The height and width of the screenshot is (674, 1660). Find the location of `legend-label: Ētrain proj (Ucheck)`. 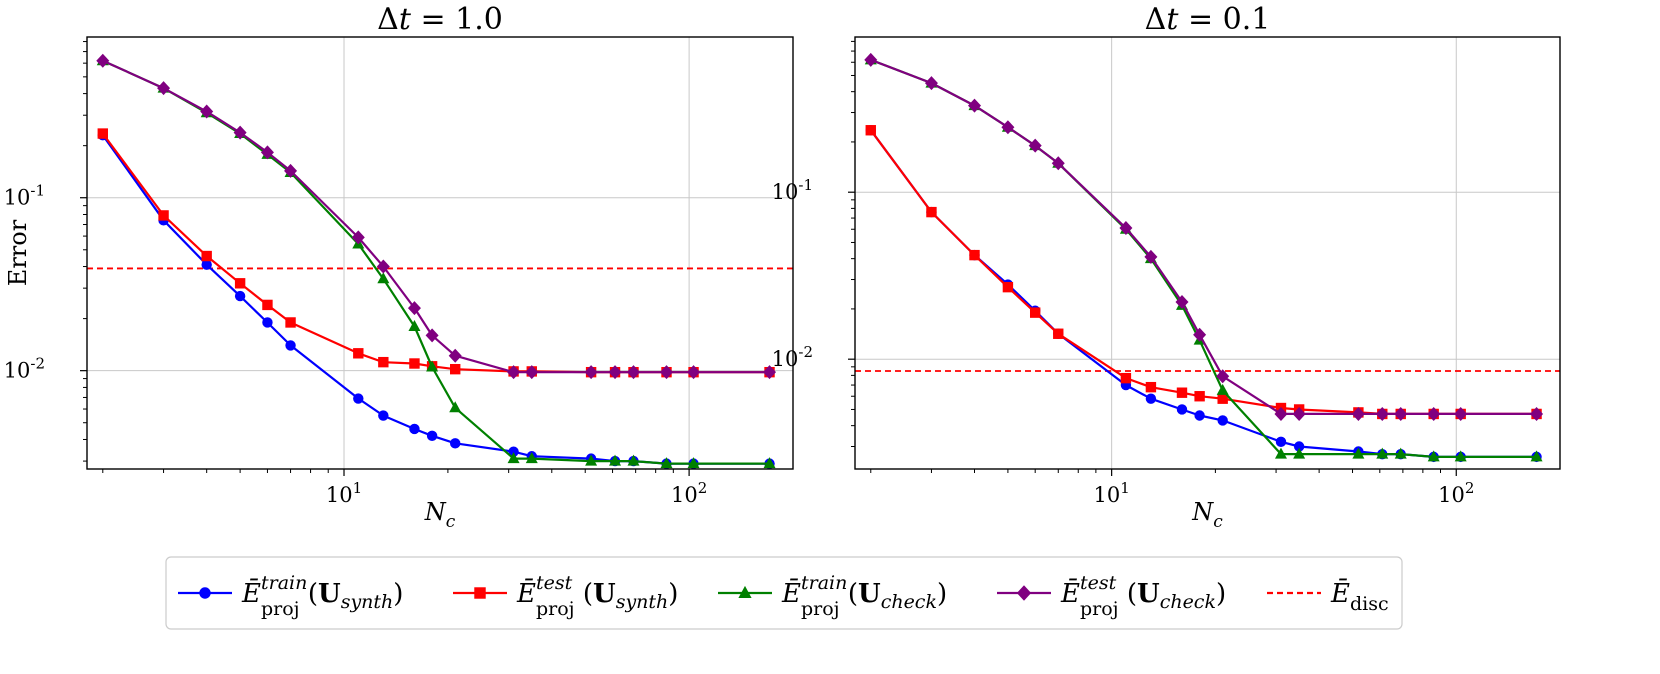

legend-label: Ētrain proj (Ucheck) is located at coordinates (864, 596).